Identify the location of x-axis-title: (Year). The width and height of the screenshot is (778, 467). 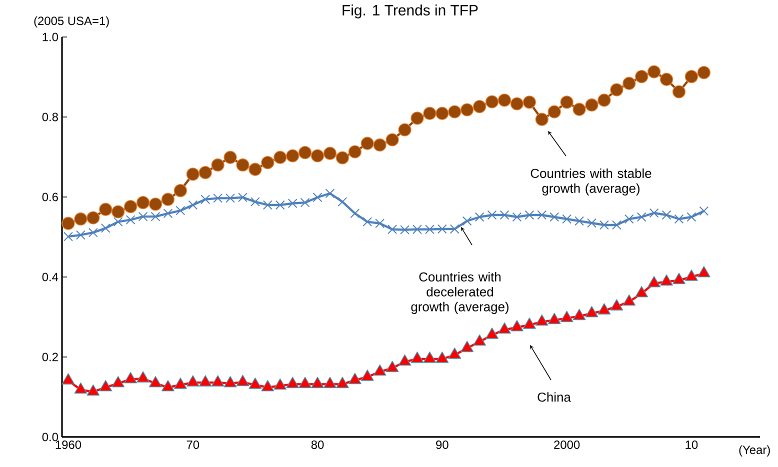
(754, 450).